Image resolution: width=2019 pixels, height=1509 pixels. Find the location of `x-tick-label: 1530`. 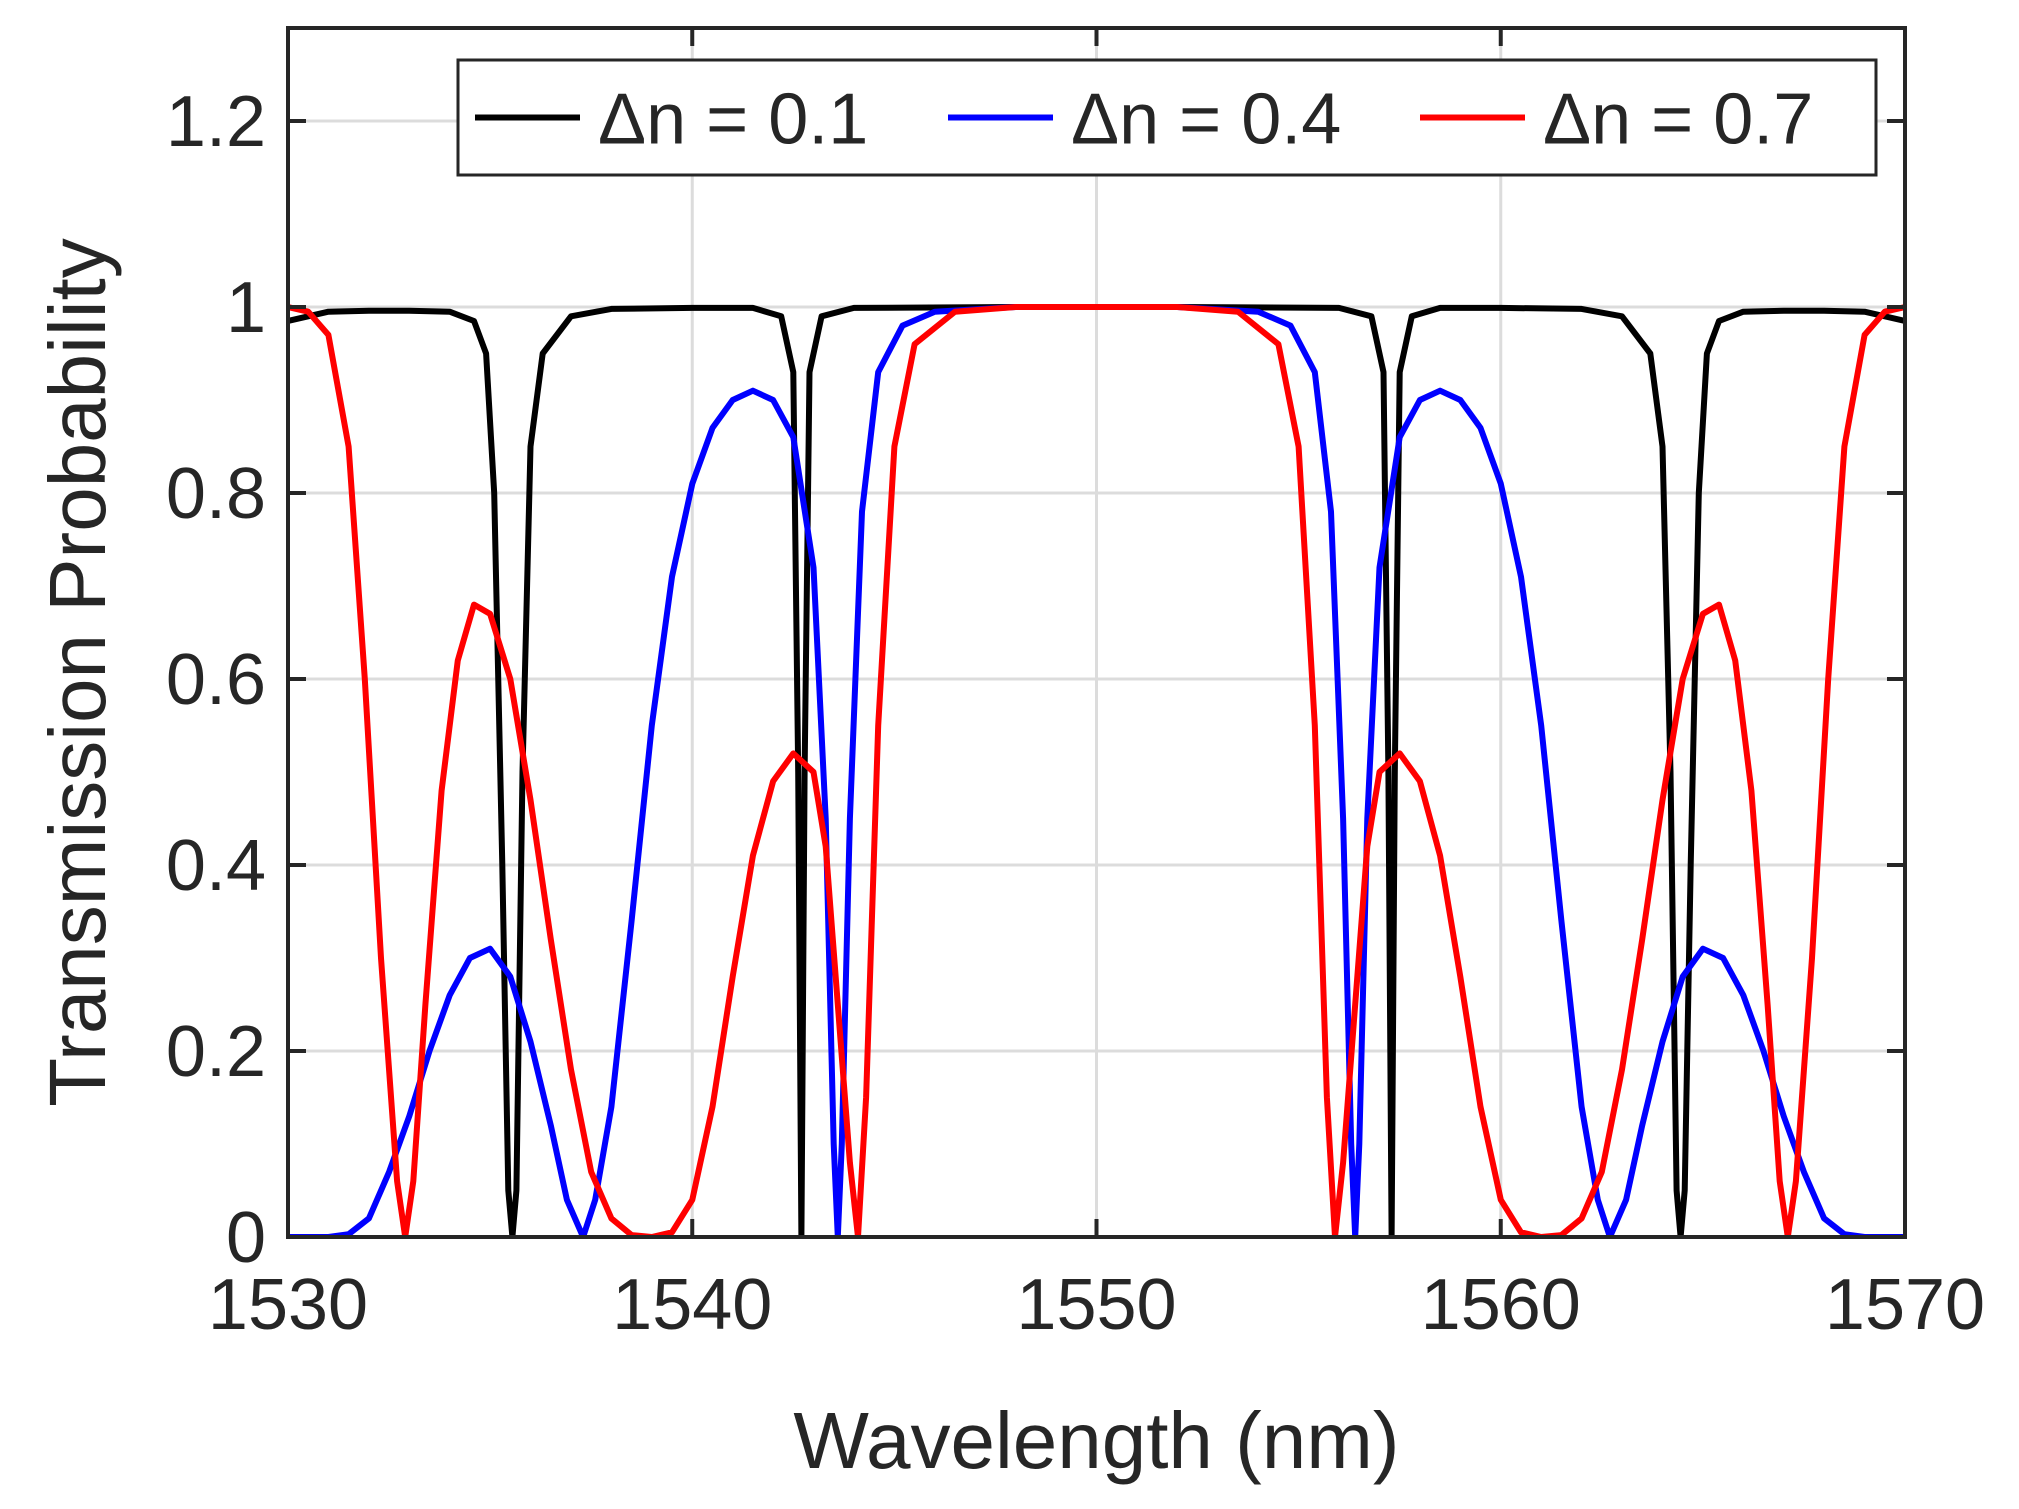

x-tick-label: 1530 is located at coordinates (288, 1305).